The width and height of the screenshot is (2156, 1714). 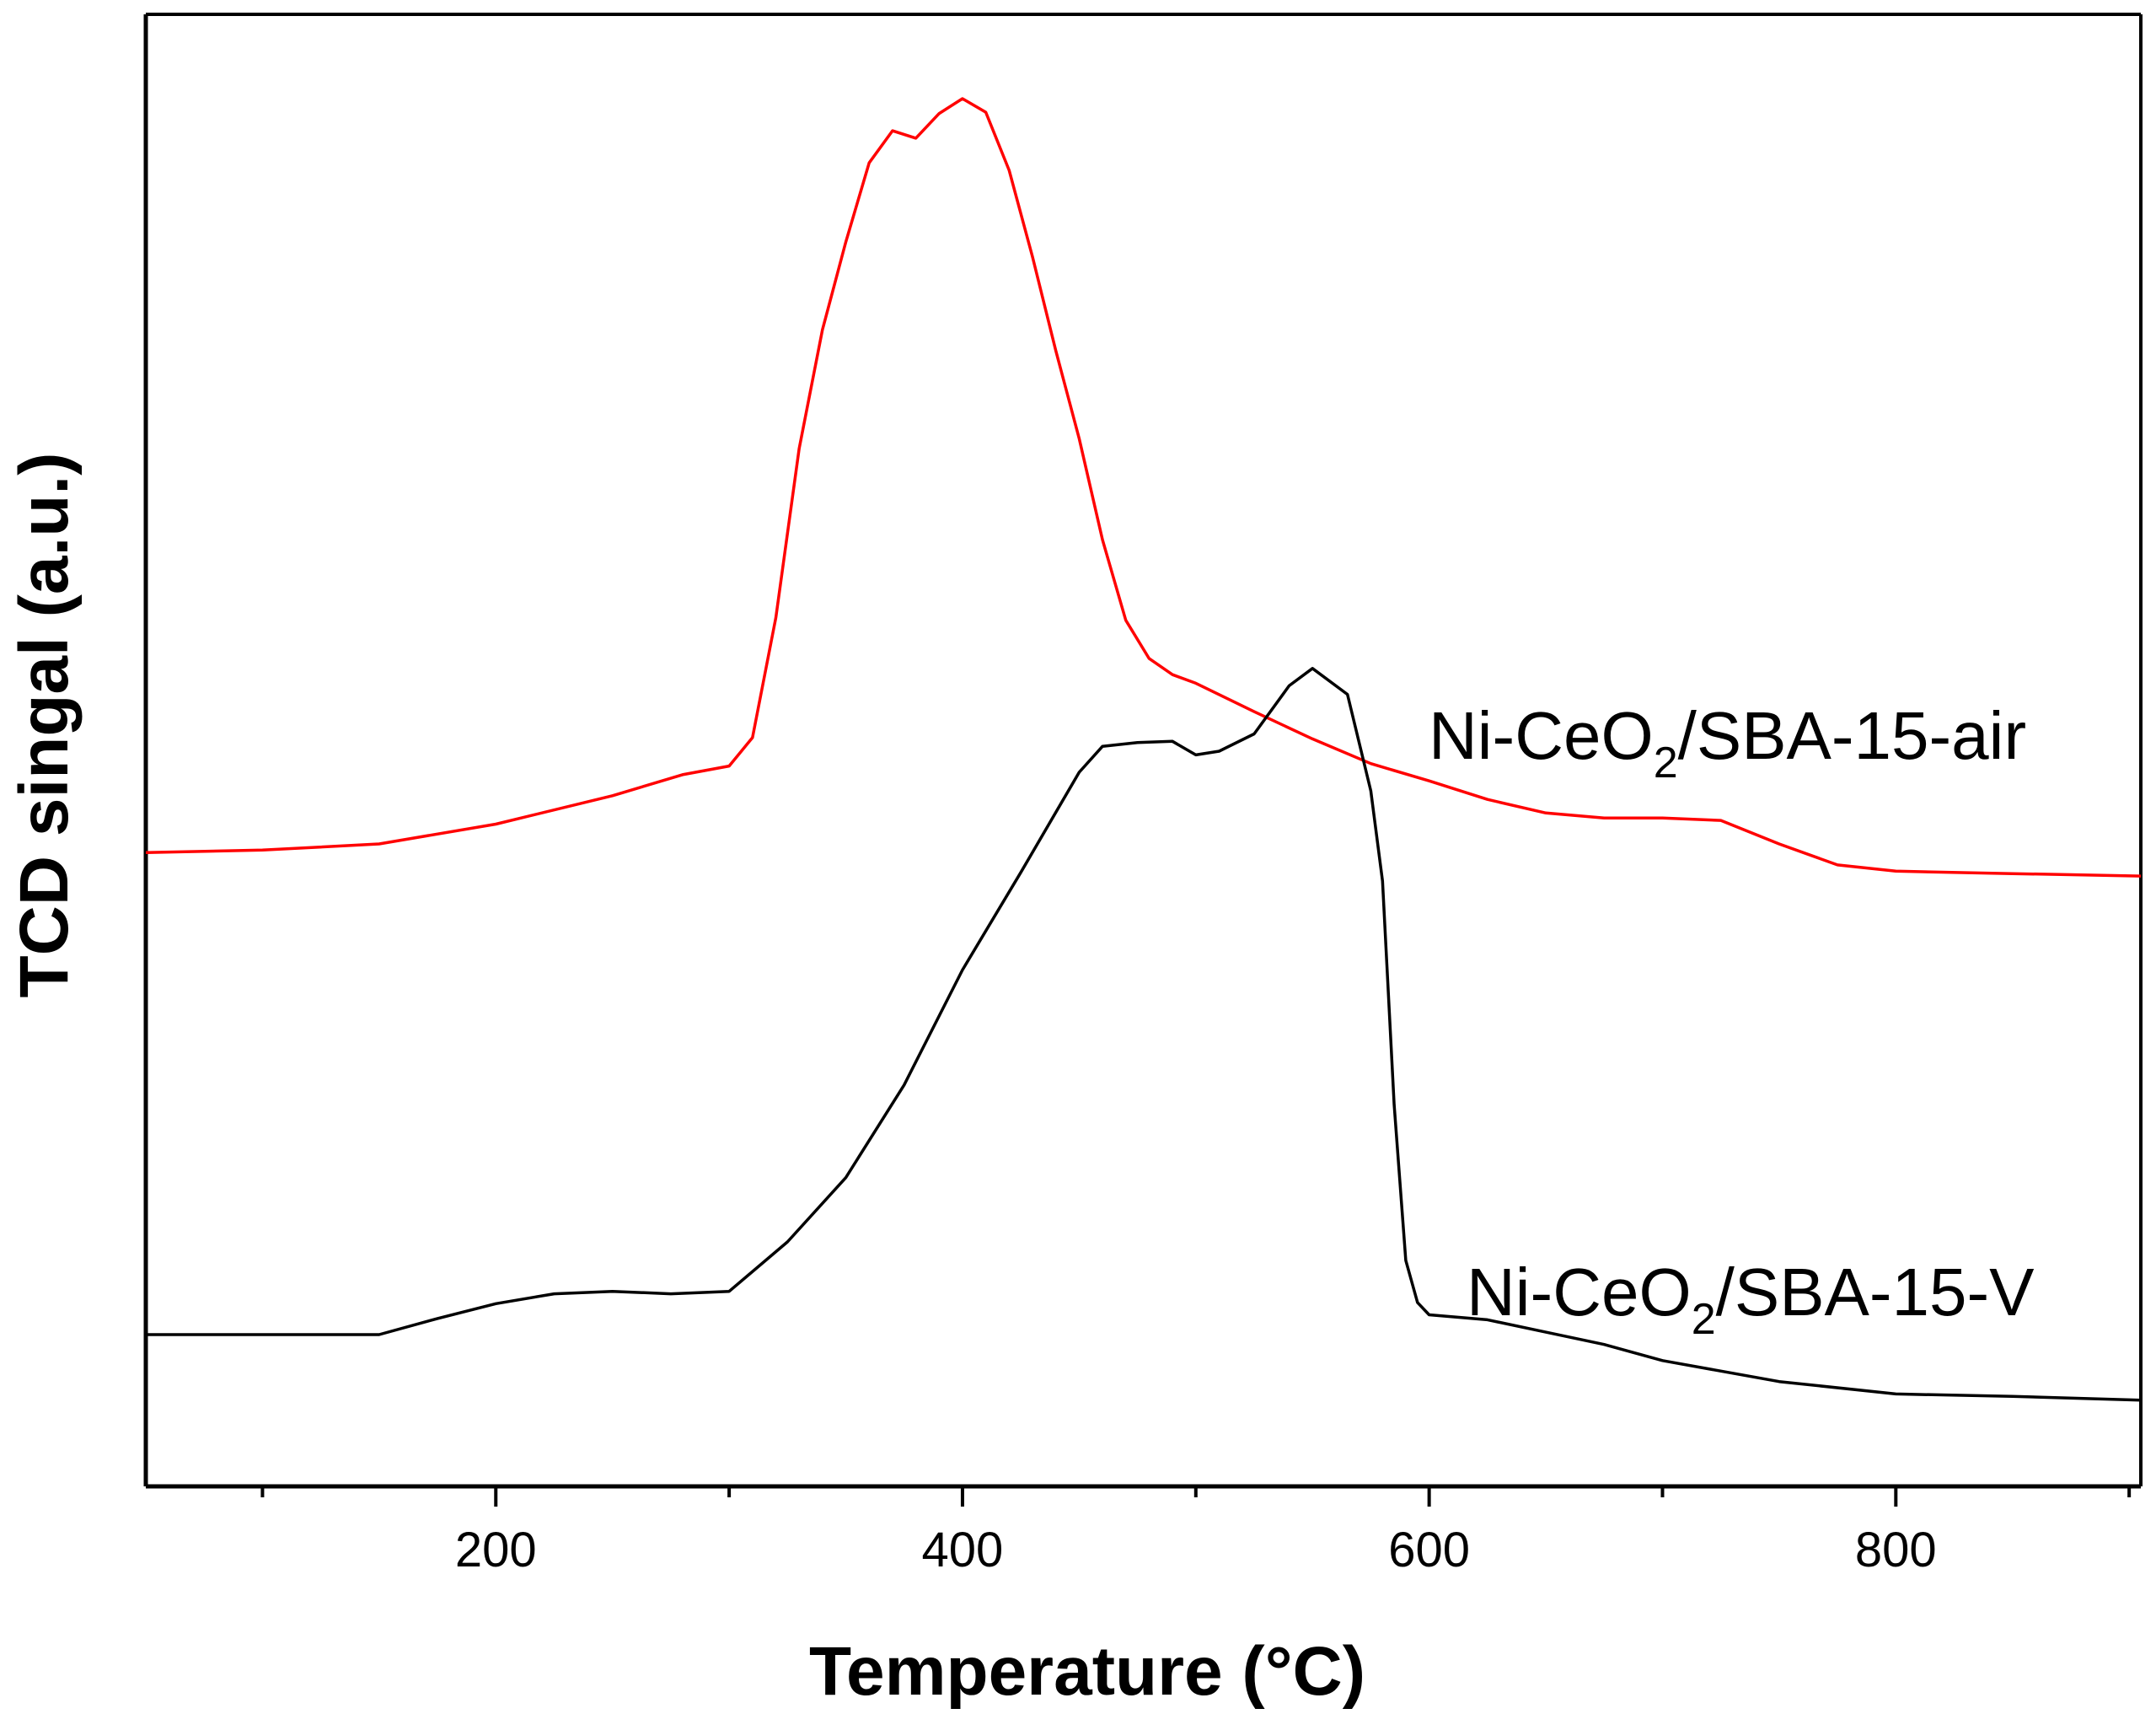 I want to click on legend-label-v: Ni-CeO2/SBA-15-V, so click(x=1751, y=1300).